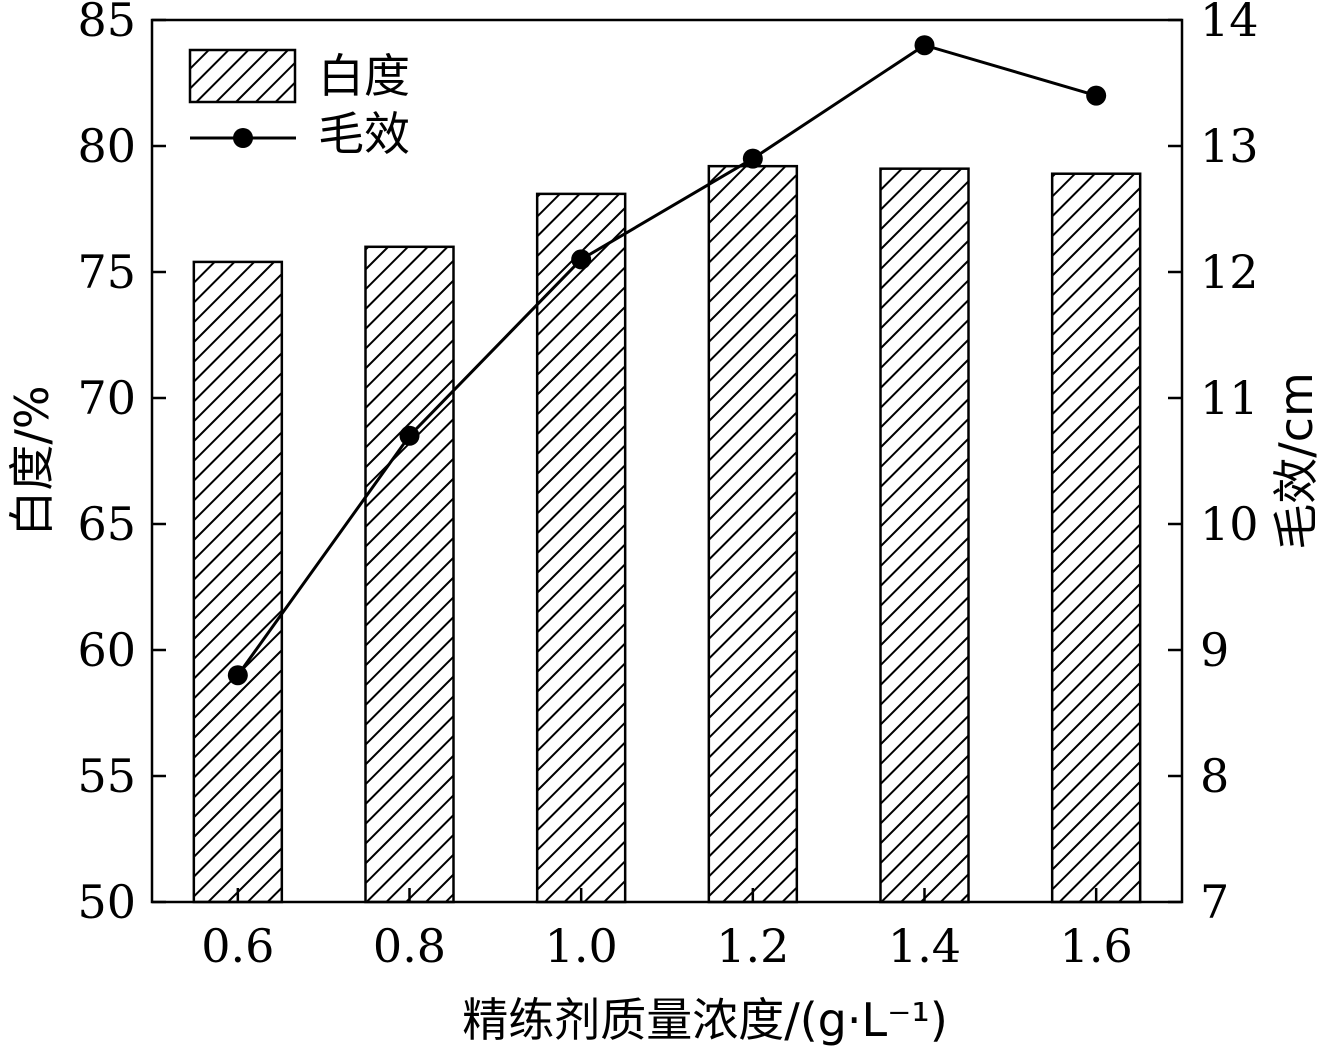 Image resolution: width=1334 pixels, height=1047 pixels. I want to click on right-axis: 7 8 9 10 11 12 13 14, so click(1213, 464).